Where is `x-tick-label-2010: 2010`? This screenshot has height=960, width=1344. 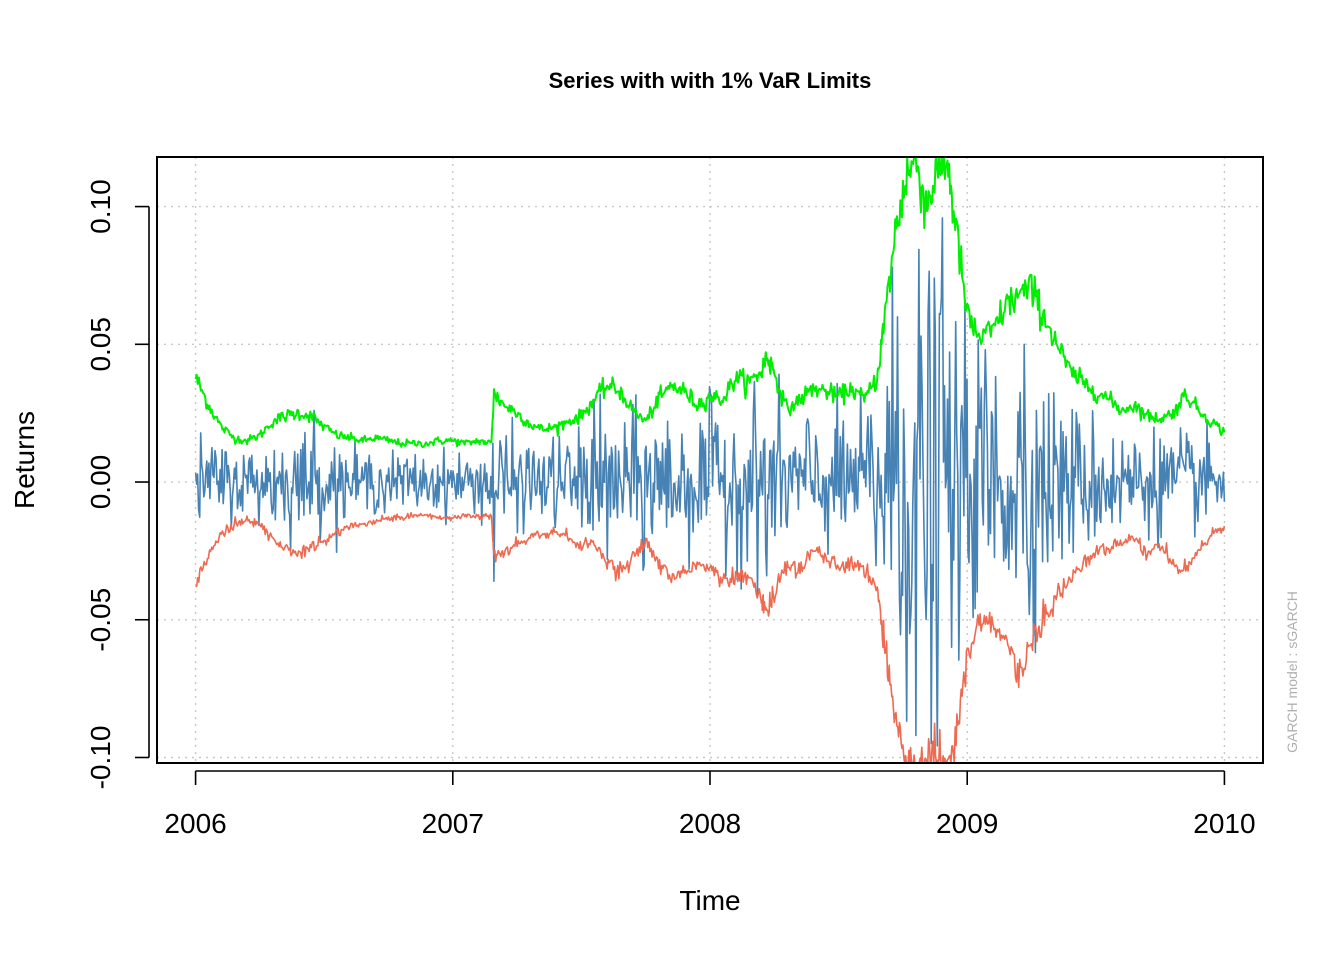
x-tick-label-2010: 2010 is located at coordinates (1224, 823).